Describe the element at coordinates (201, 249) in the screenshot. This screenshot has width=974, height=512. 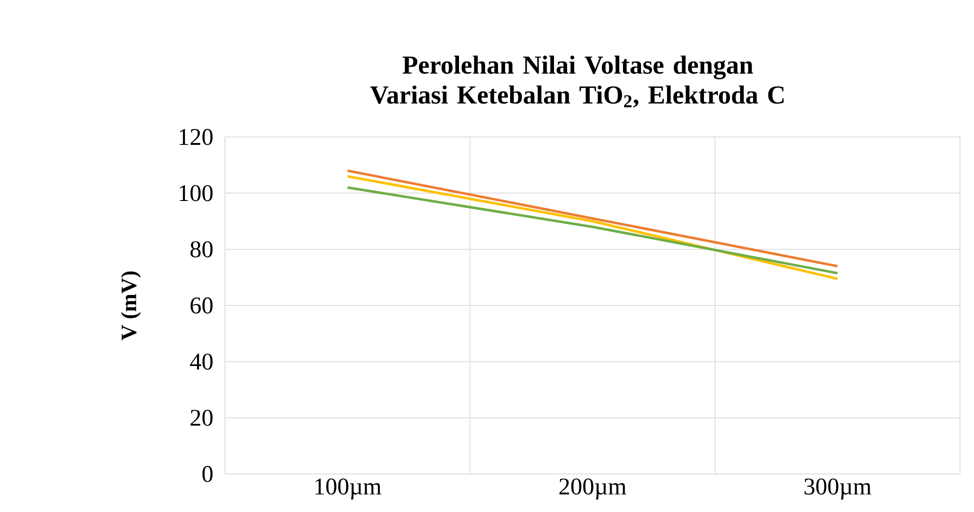
I see `y-tick-label: 80` at that location.